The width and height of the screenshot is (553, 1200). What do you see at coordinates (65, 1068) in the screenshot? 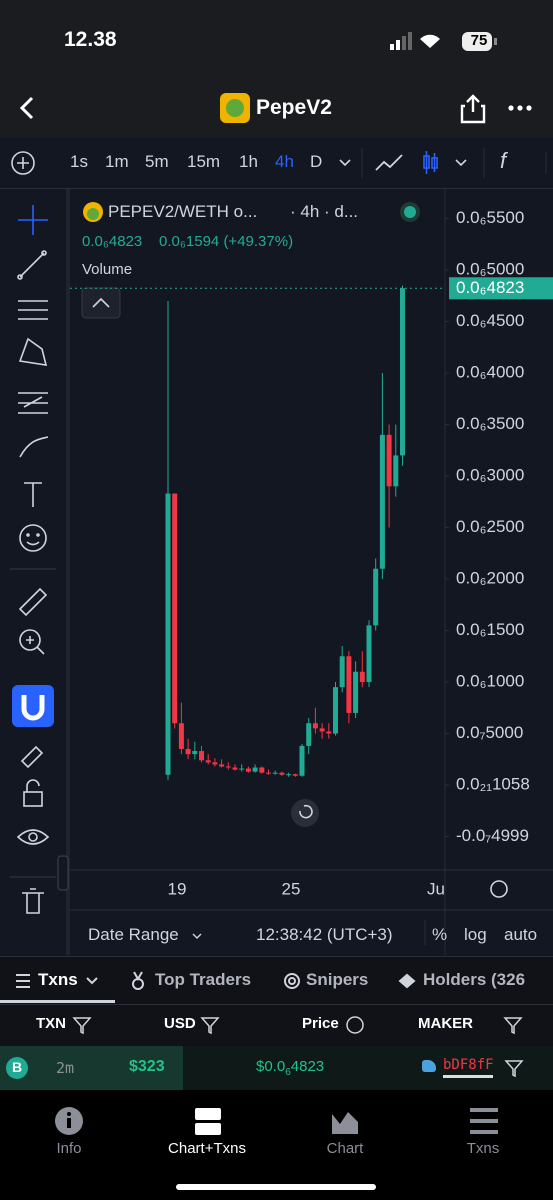
I see `age: 2m` at bounding box center [65, 1068].